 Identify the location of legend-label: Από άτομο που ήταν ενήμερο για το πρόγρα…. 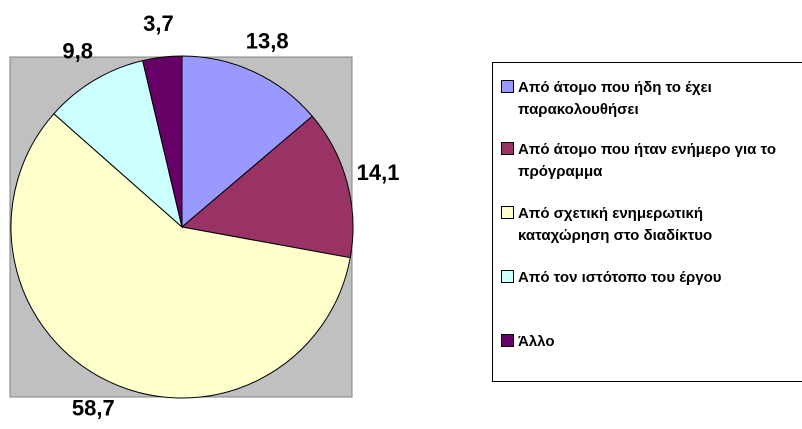
(647, 160).